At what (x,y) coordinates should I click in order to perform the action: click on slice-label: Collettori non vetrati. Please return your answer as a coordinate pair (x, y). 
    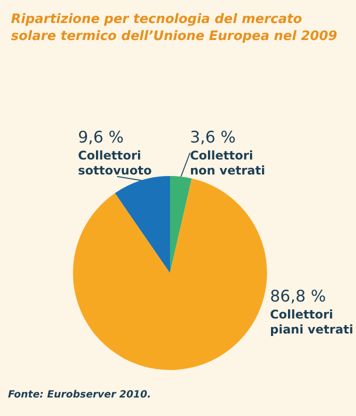
    Looking at the image, I should click on (228, 163).